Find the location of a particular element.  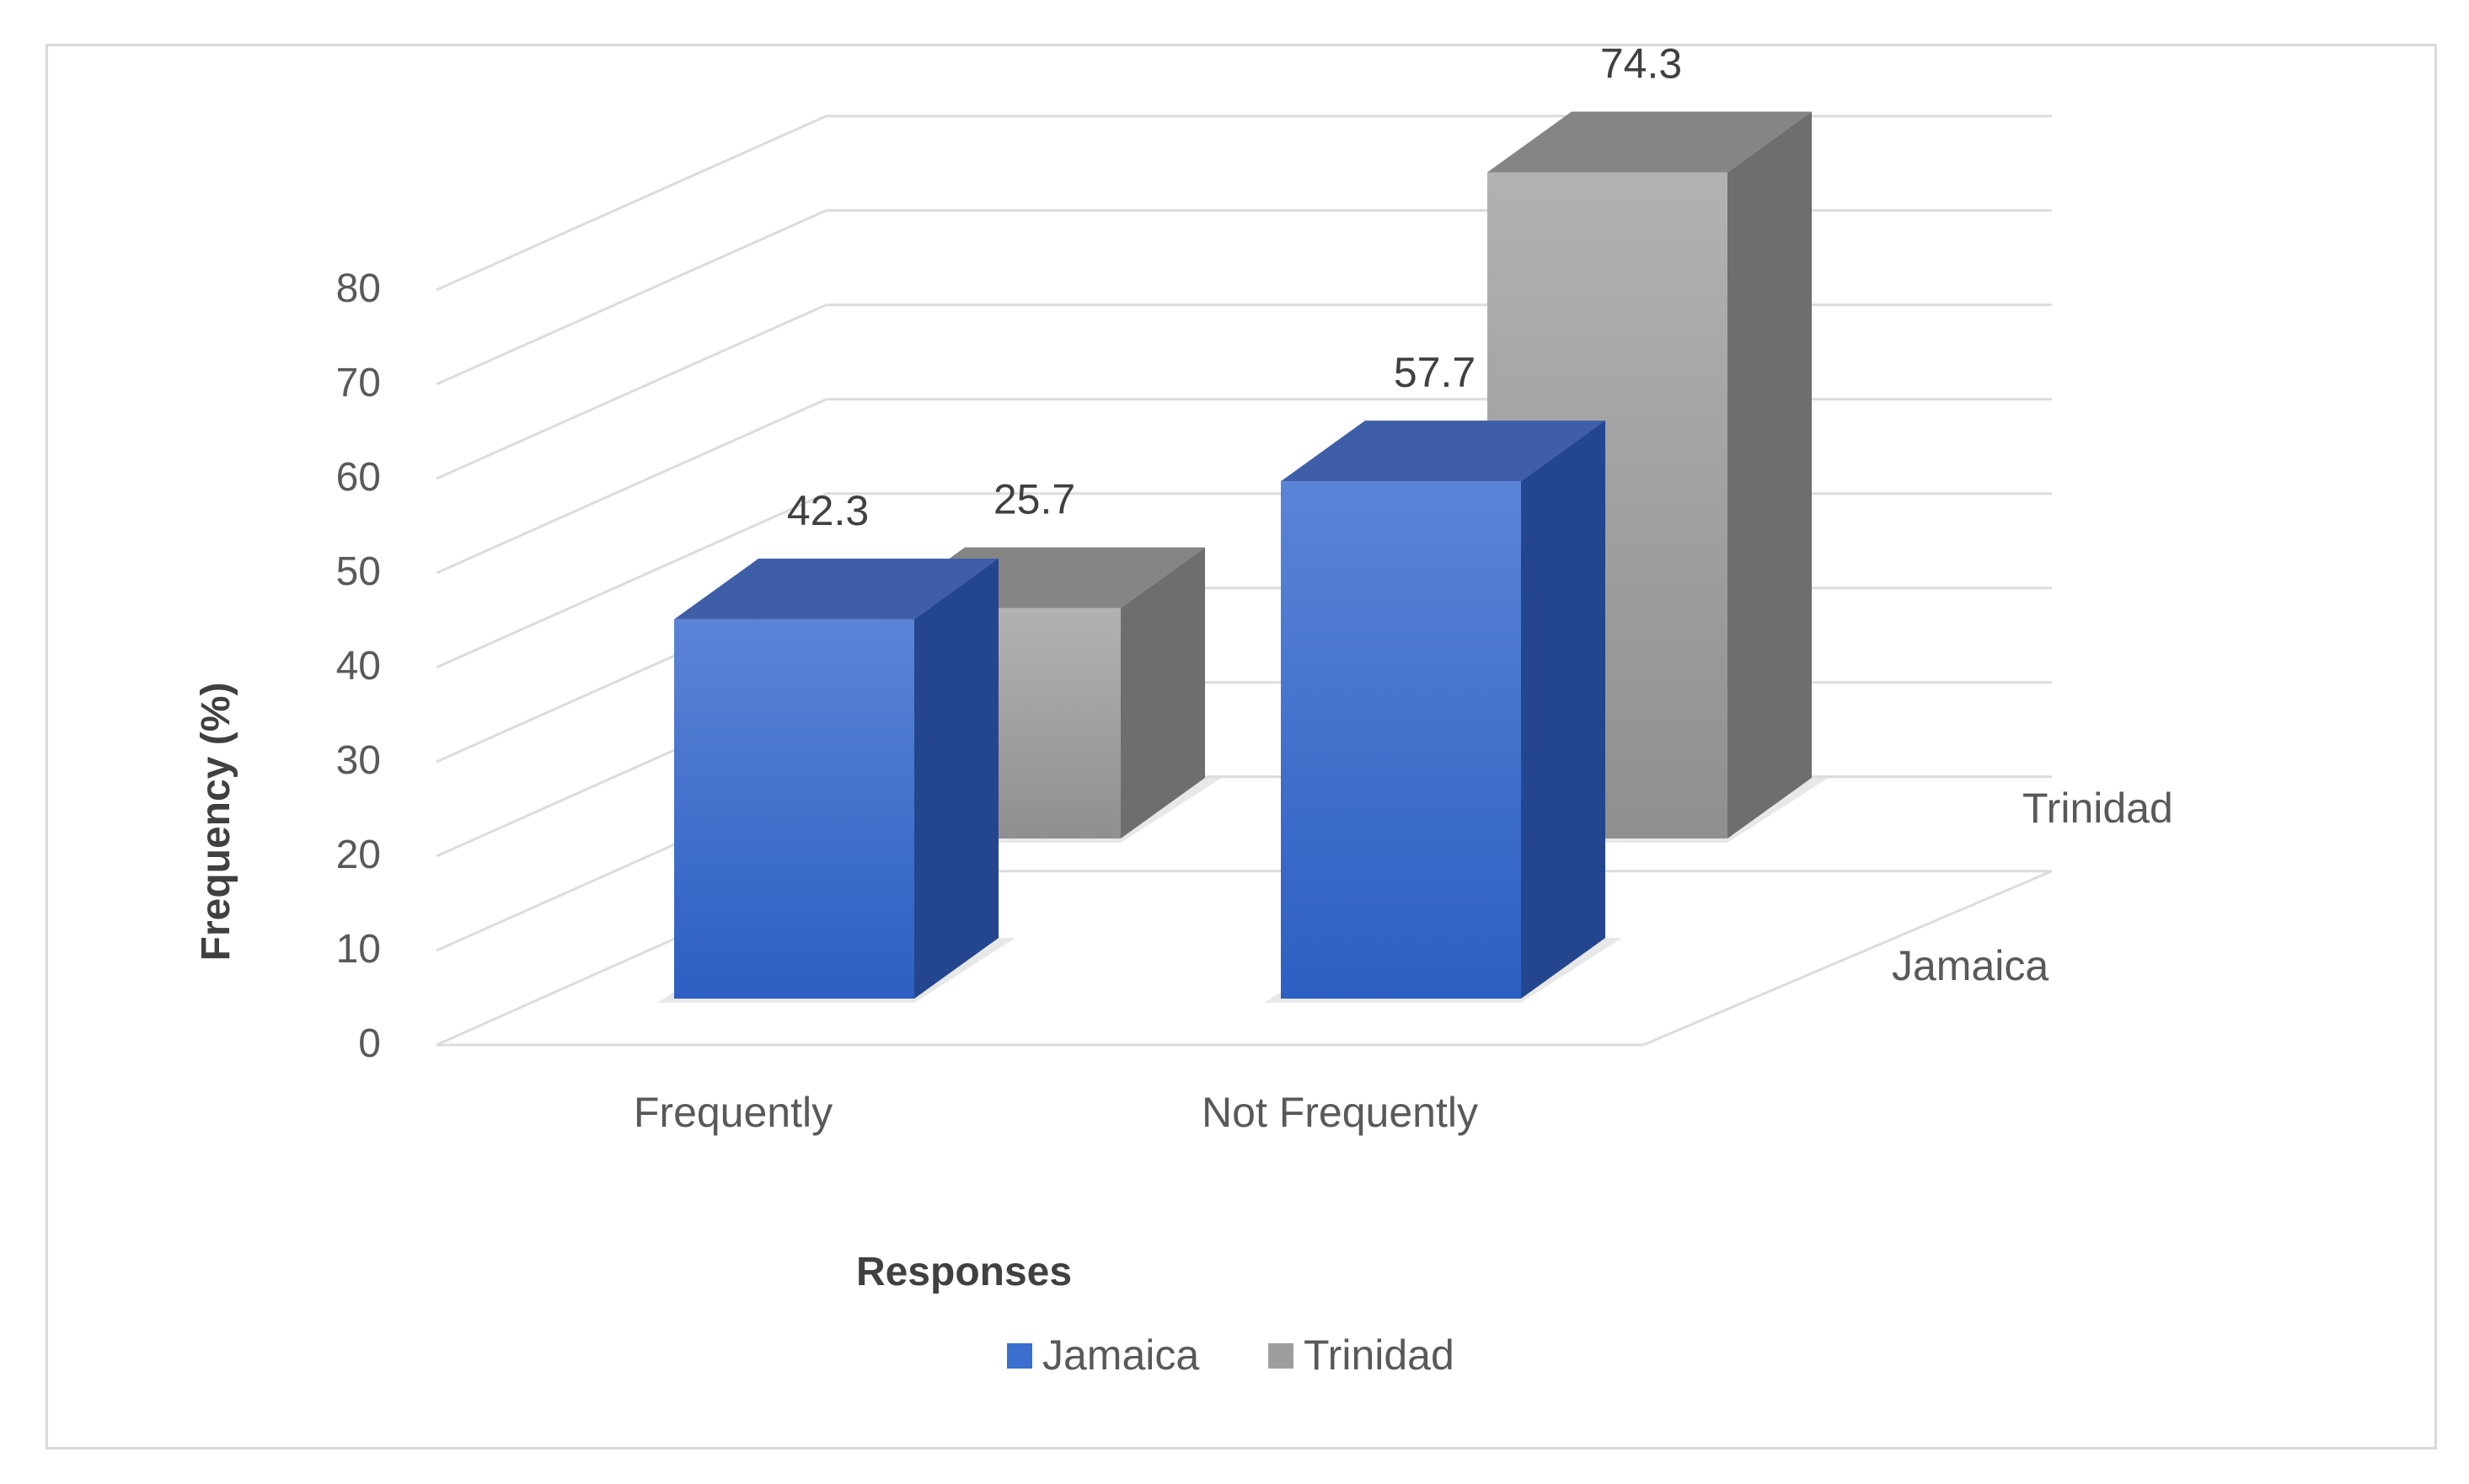

y-tick-label: 50 is located at coordinates (359, 571).